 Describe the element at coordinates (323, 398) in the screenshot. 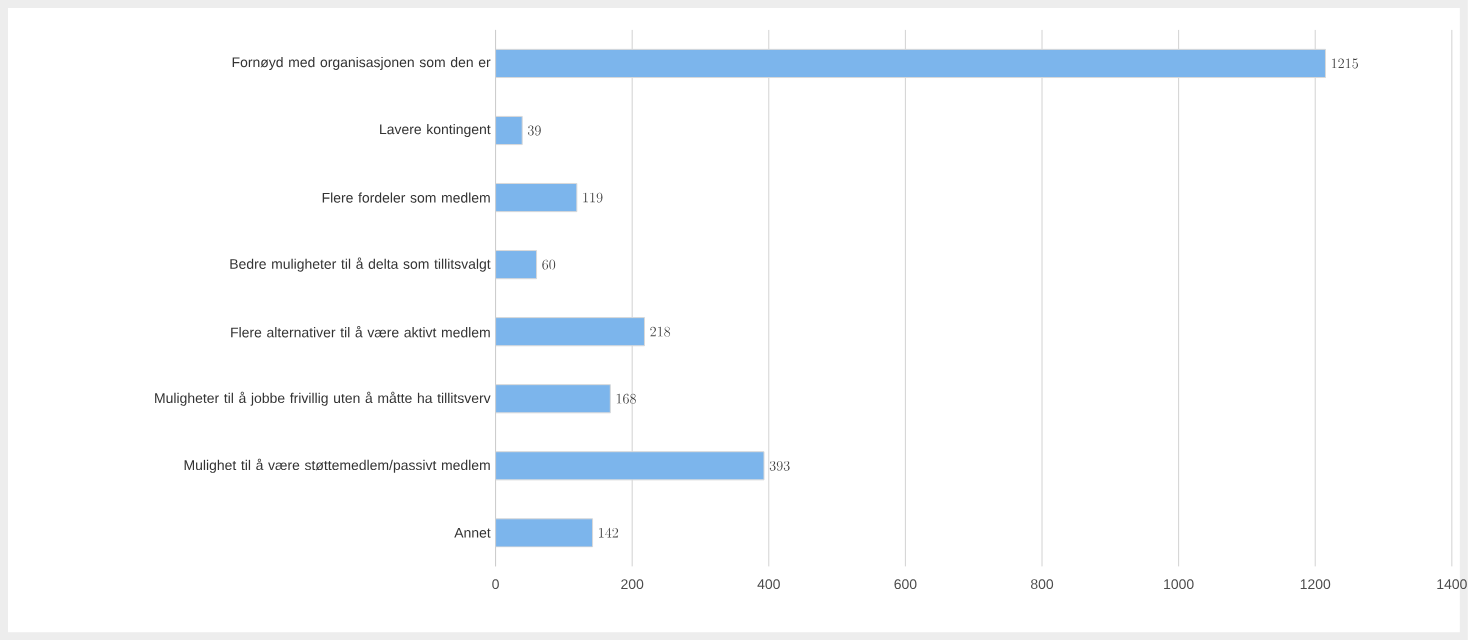

I see `y-tick-label: Muligheter til å jobbe frivillig uten å måtte ha tillitsverv` at that location.